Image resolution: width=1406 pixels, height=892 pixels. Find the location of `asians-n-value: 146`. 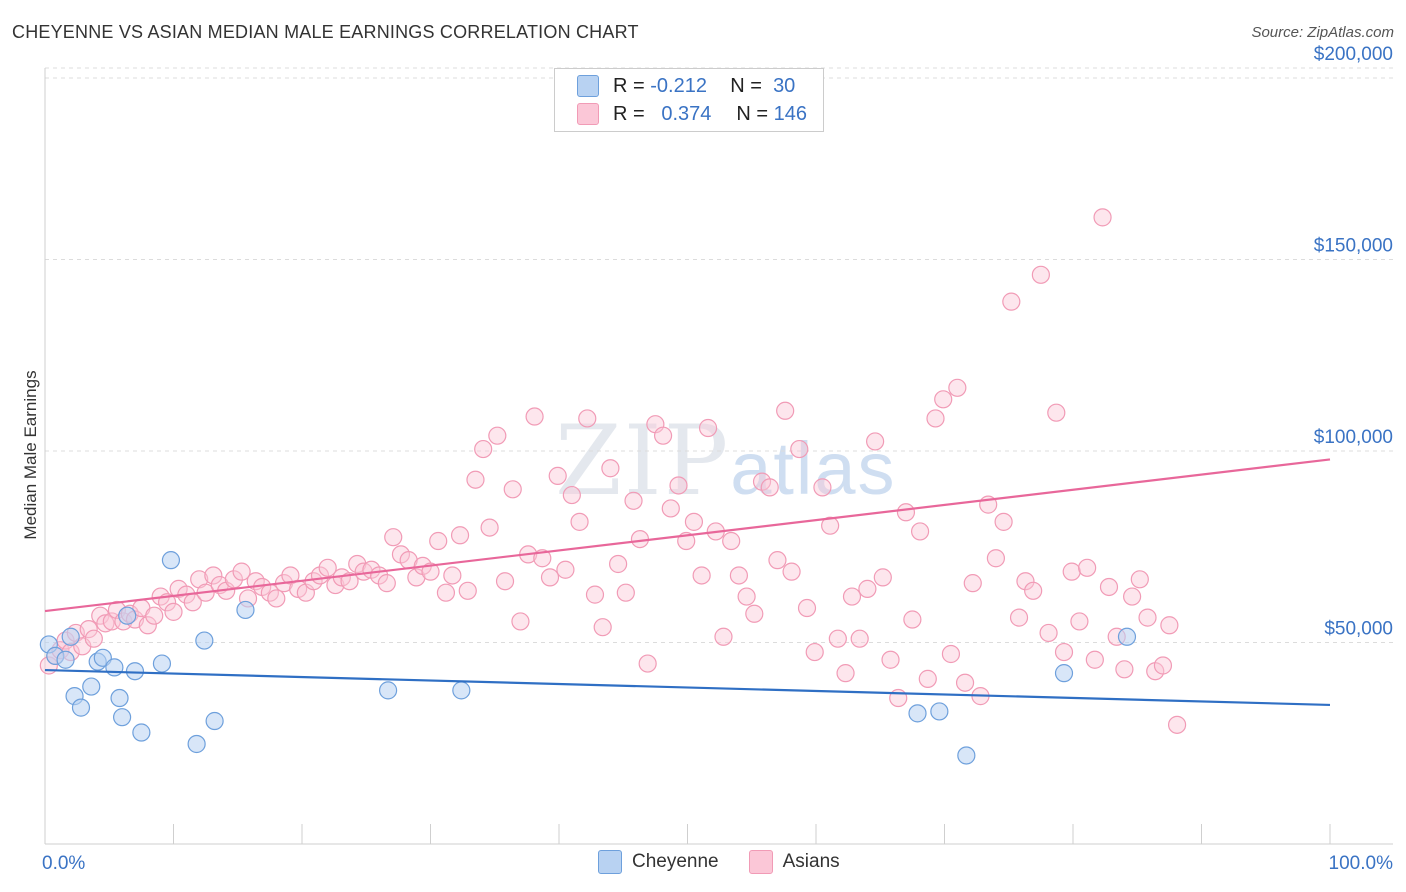

asians-n-value: 146 is located at coordinates (790, 113).